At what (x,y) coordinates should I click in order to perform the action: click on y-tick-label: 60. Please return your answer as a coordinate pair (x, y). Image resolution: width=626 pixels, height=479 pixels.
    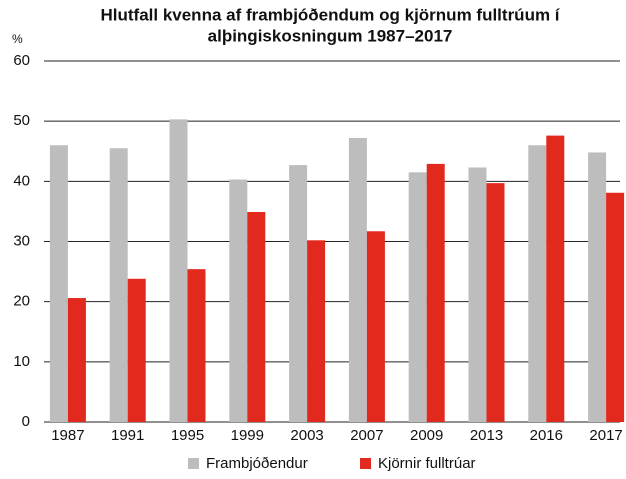
    Looking at the image, I should click on (21, 60).